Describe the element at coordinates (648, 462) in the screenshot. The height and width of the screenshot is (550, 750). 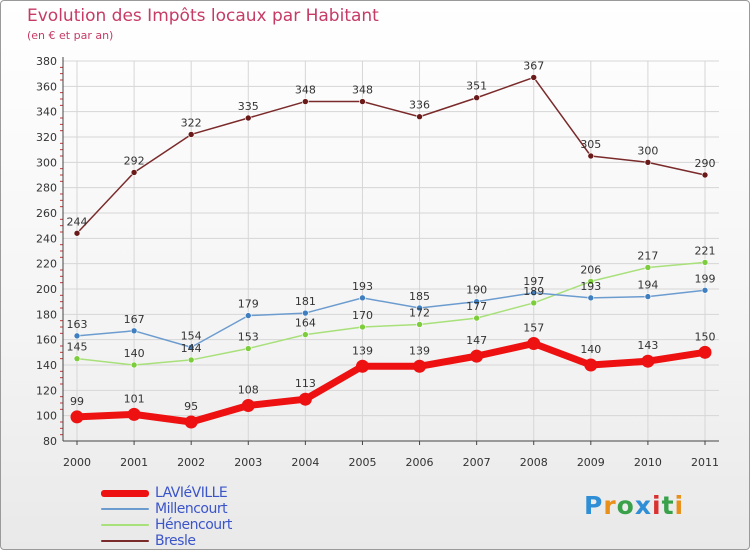
I see `x-tick-label: 2010` at that location.